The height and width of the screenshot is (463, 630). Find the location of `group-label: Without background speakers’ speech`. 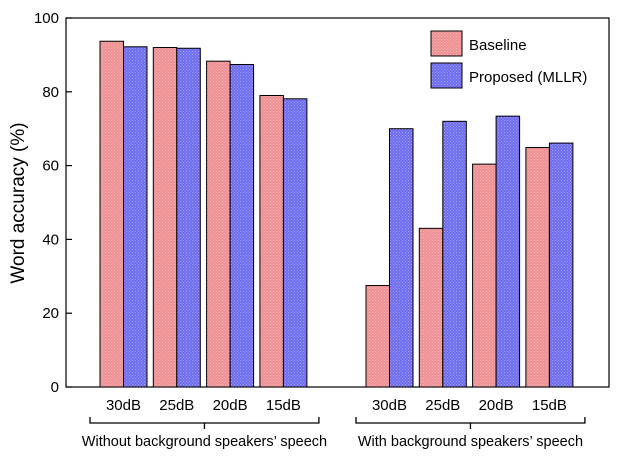

group-label: Without background speakers’ speech is located at coordinates (204, 442).